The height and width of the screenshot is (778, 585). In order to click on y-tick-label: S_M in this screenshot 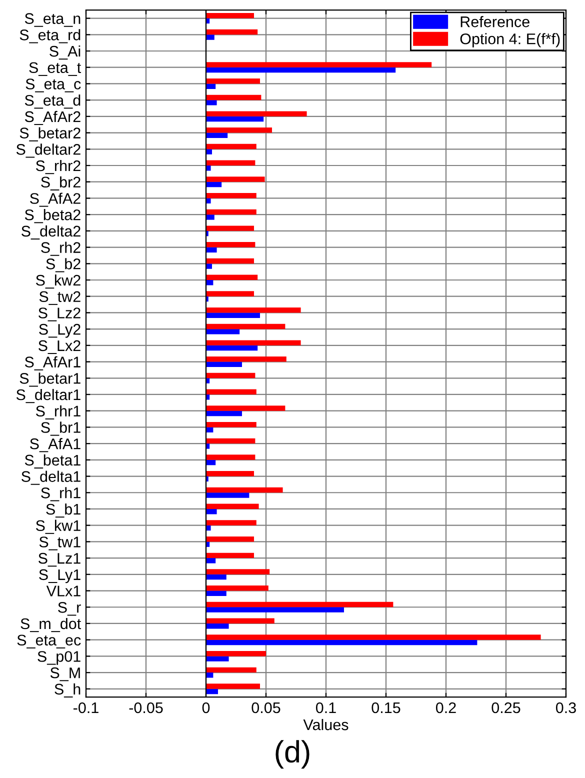, I will do `click(65, 674)`.